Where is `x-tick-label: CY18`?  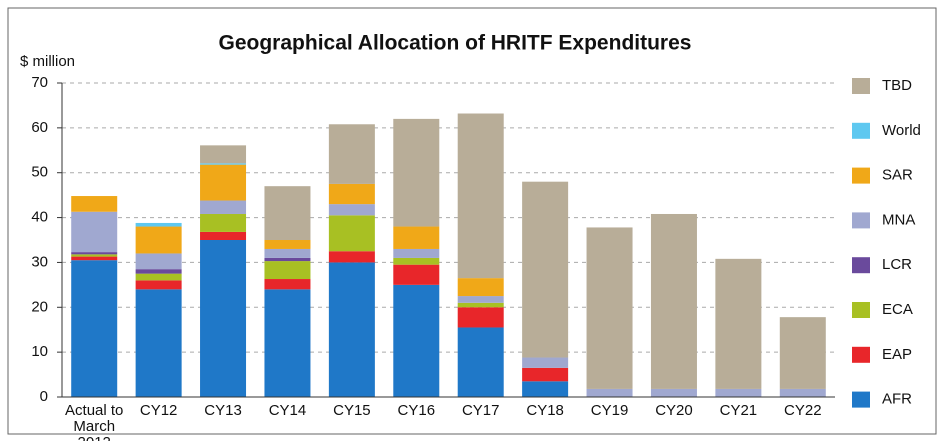 x-tick-label: CY18 is located at coordinates (545, 410).